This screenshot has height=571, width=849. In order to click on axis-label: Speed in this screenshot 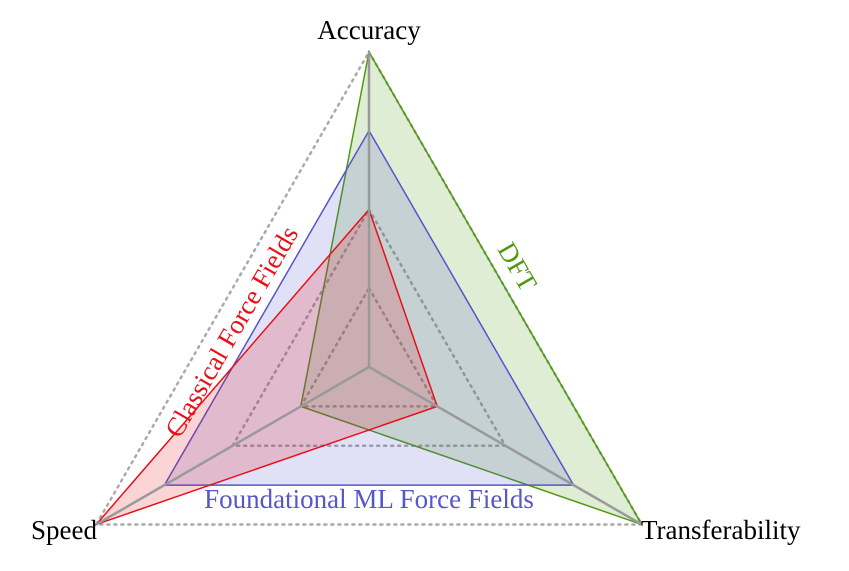, I will do `click(64, 530)`.